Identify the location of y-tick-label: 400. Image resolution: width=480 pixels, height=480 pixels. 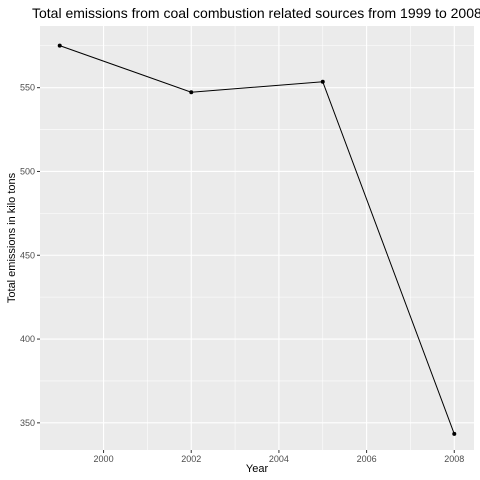
(27, 339).